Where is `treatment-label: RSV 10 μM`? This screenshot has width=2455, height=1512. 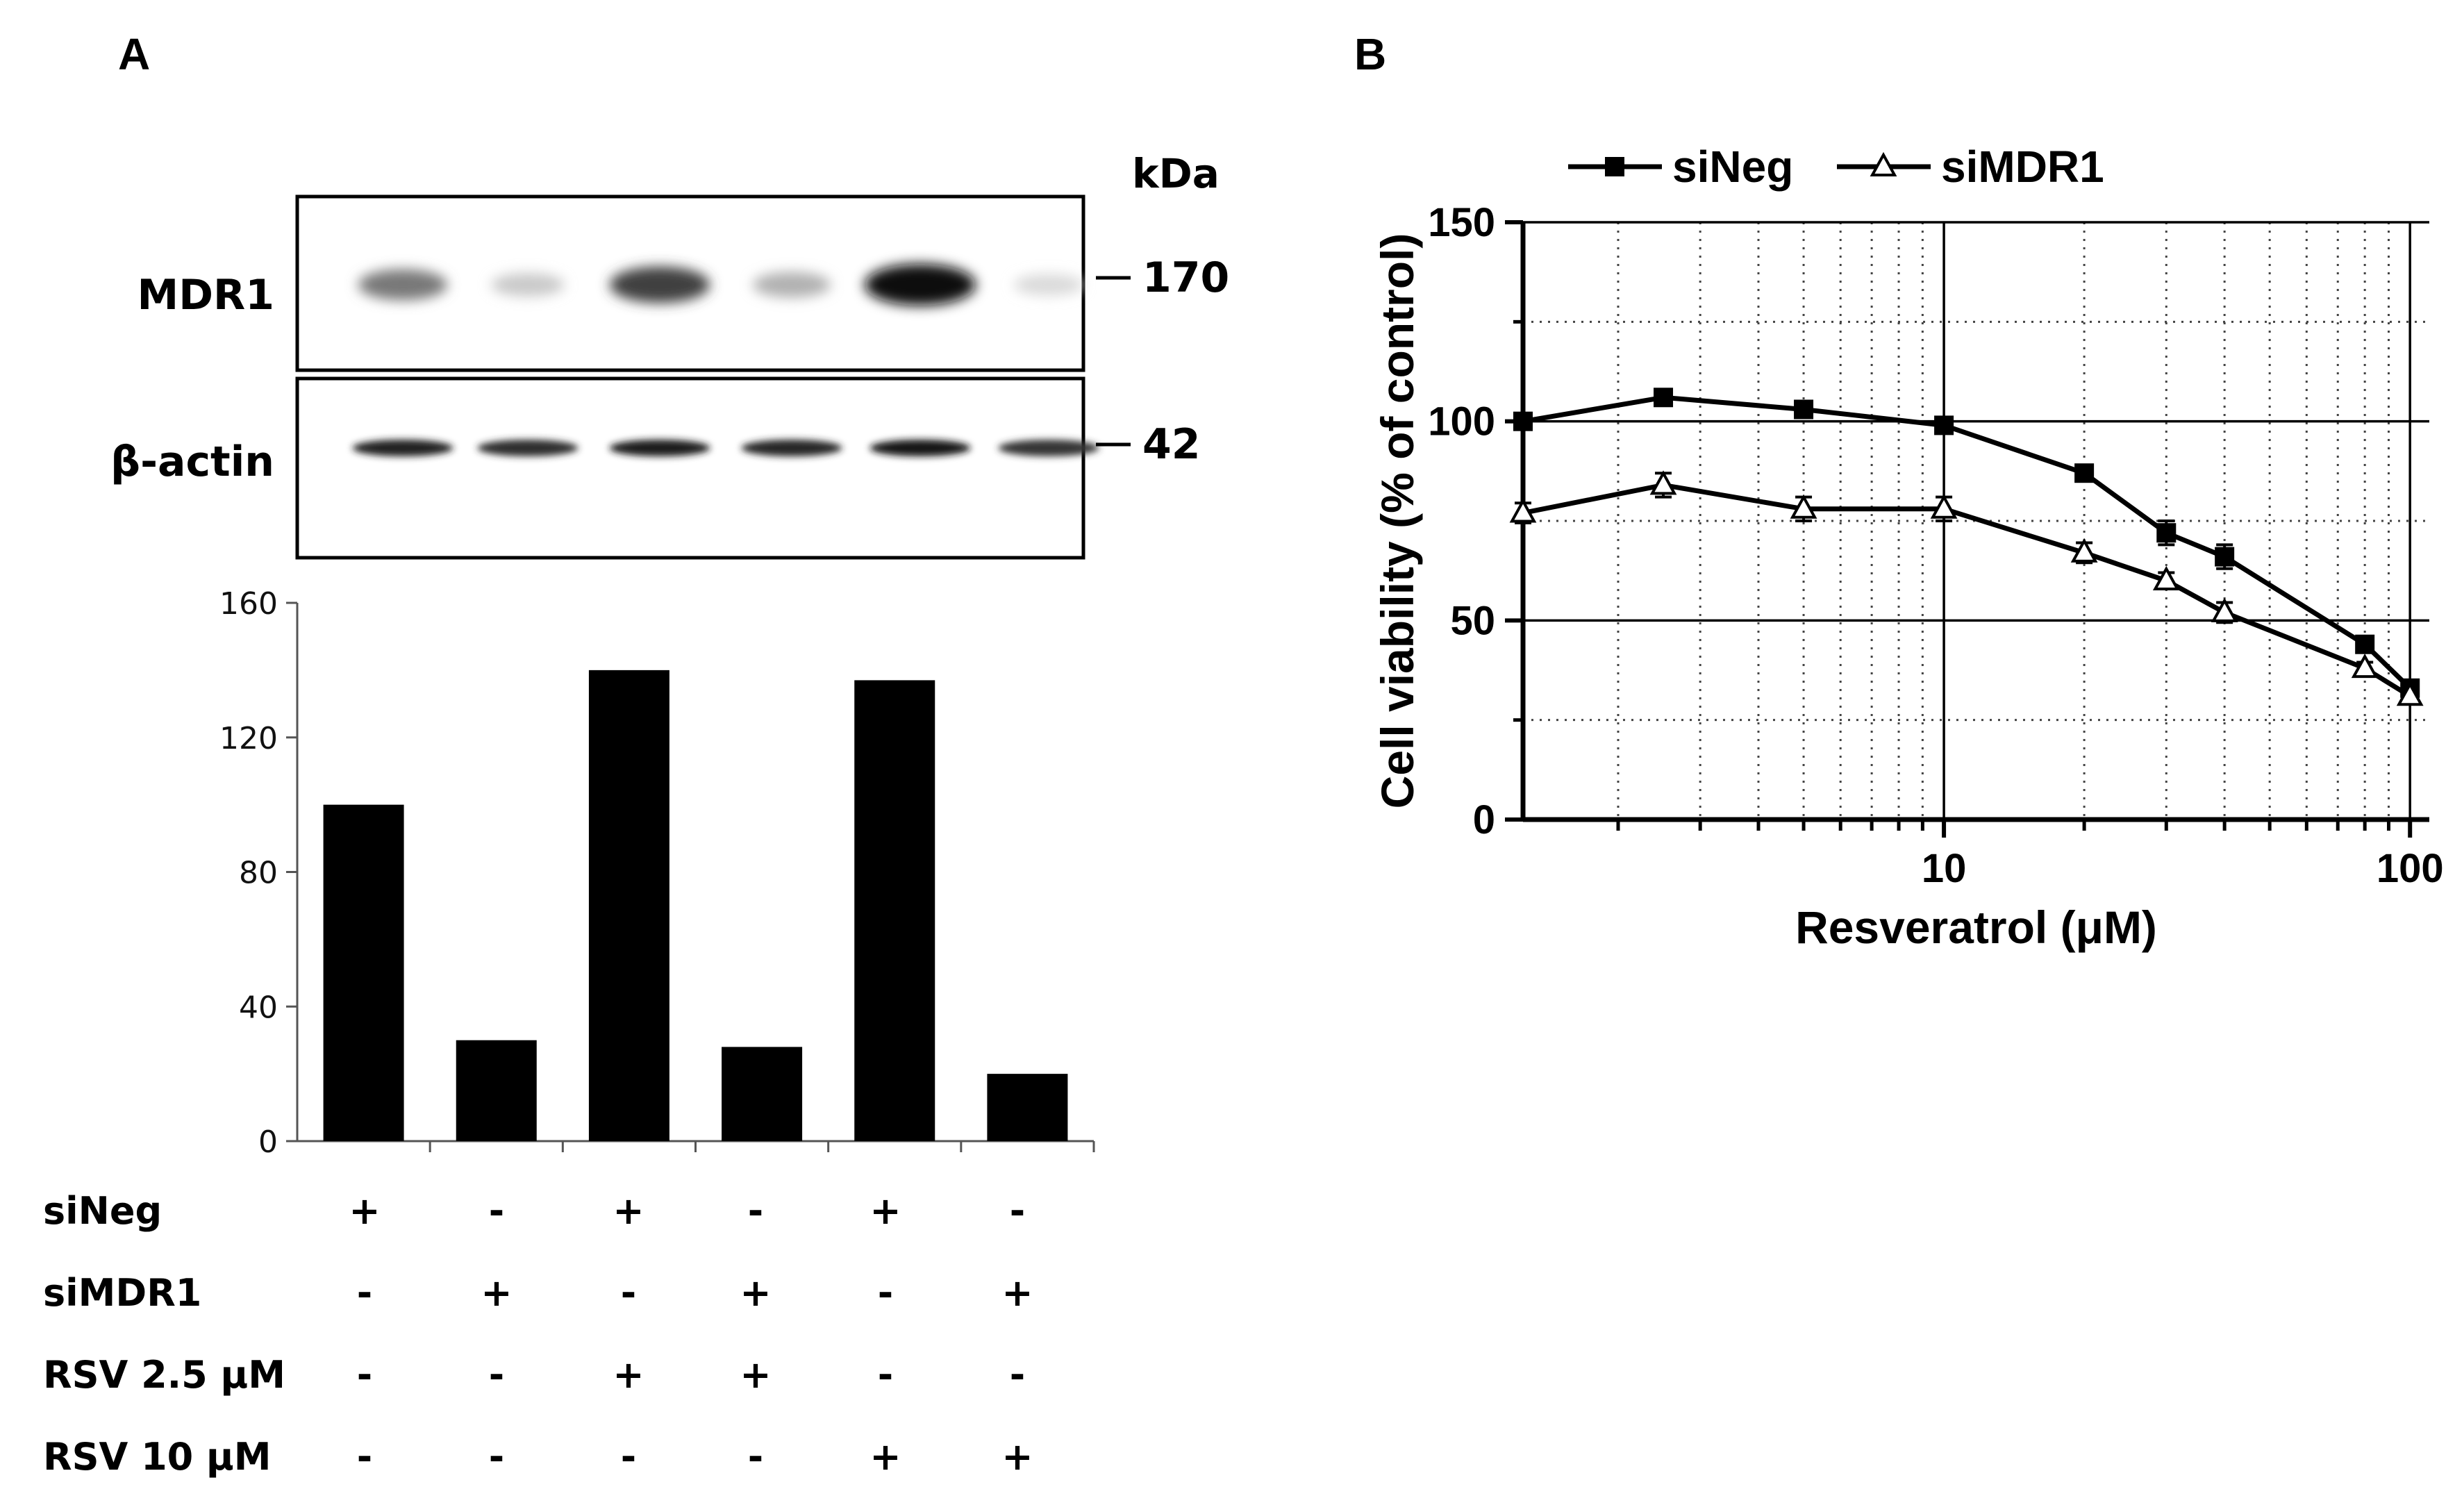 treatment-label: RSV 10 μM is located at coordinates (157, 1457).